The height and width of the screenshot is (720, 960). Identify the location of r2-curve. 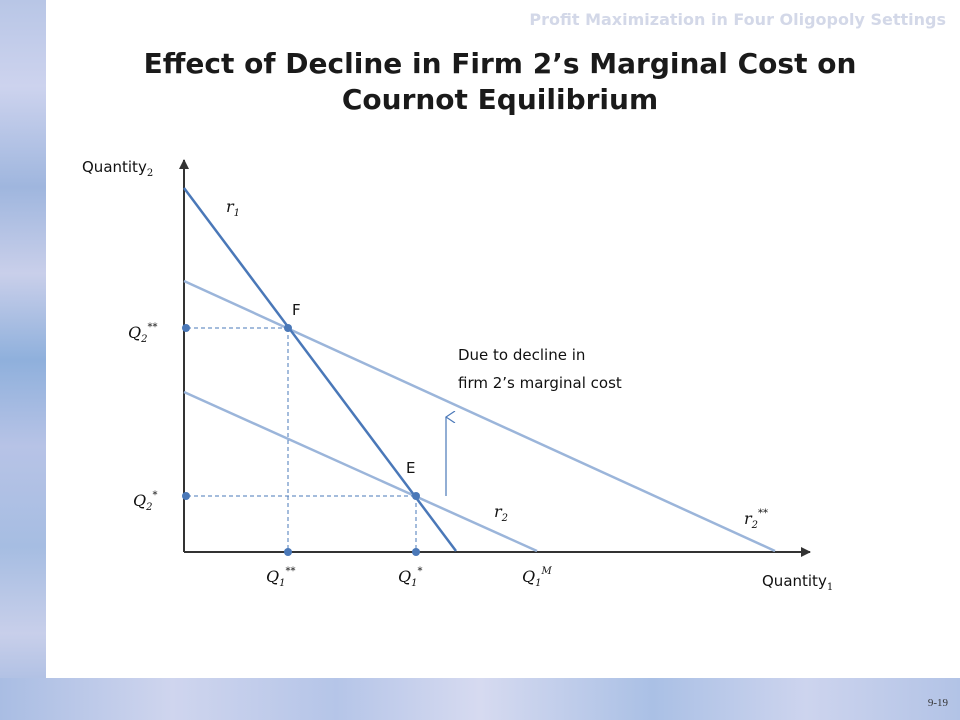
(360, 471).